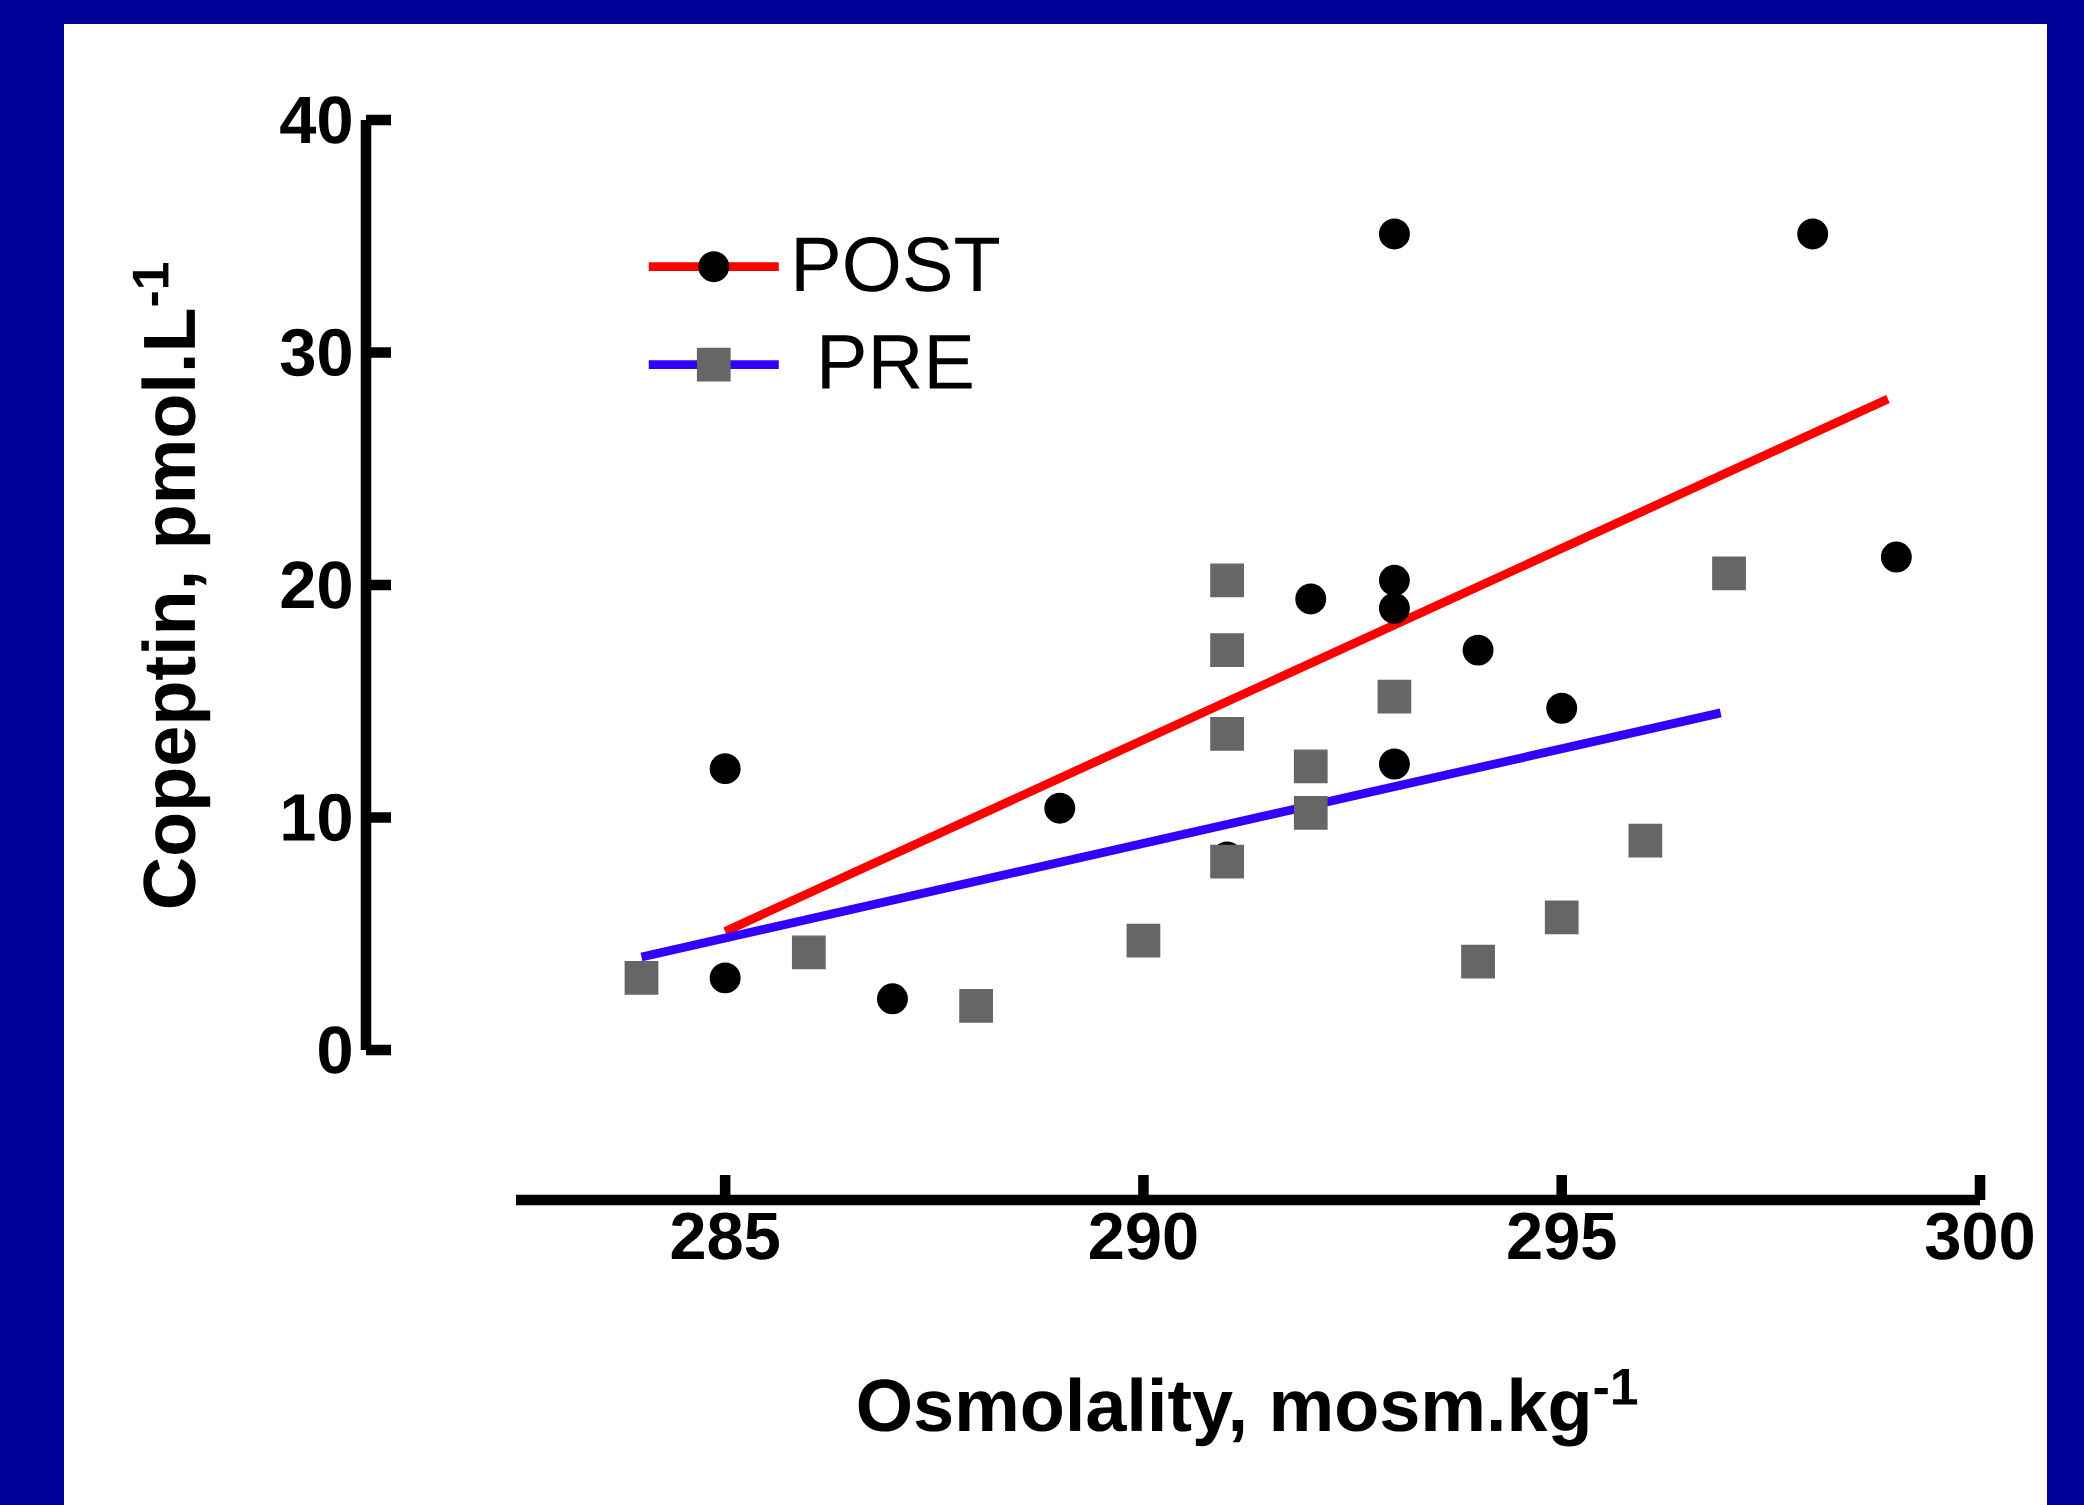  I want to click on x-tick-label: 300, so click(1979, 1236).